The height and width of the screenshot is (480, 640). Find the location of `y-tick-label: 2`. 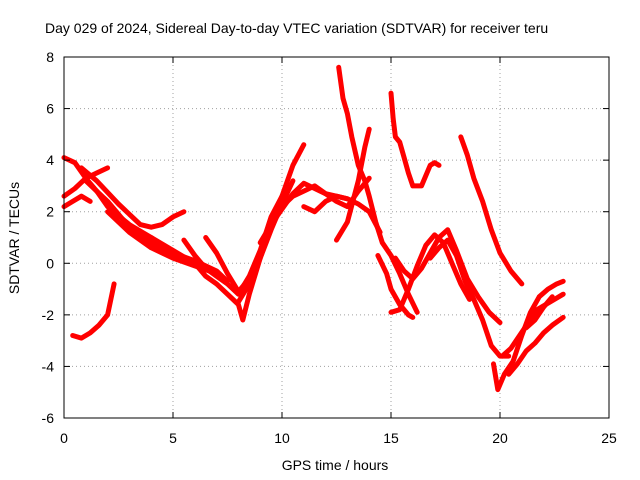

y-tick-label: 2 is located at coordinates (50, 212).